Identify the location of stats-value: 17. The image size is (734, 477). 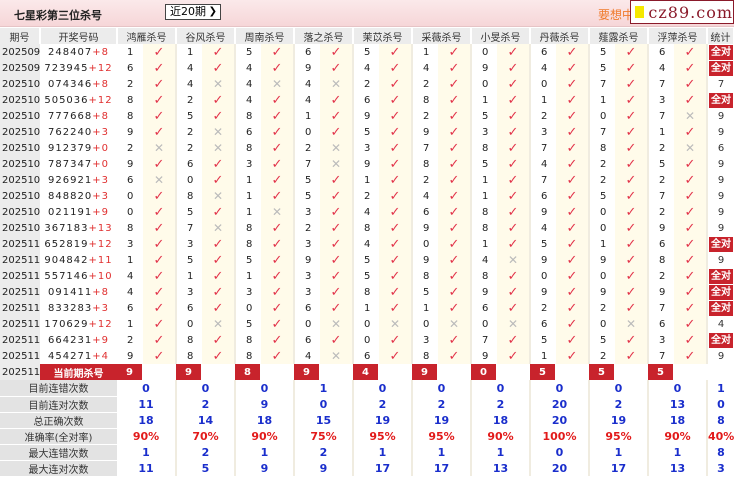
(442, 468).